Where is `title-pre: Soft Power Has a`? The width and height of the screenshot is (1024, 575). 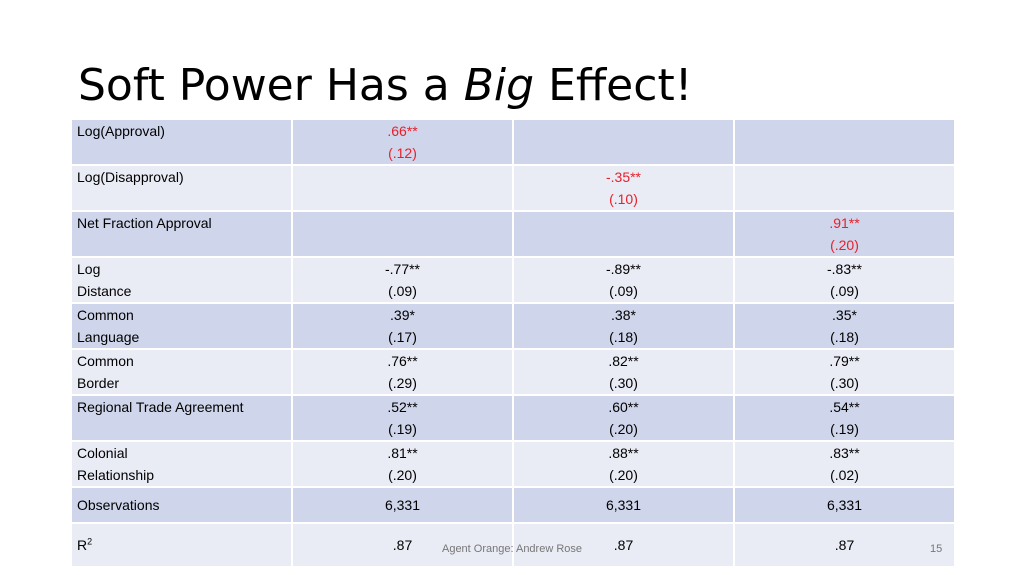 title-pre: Soft Power Has a is located at coordinates (271, 85).